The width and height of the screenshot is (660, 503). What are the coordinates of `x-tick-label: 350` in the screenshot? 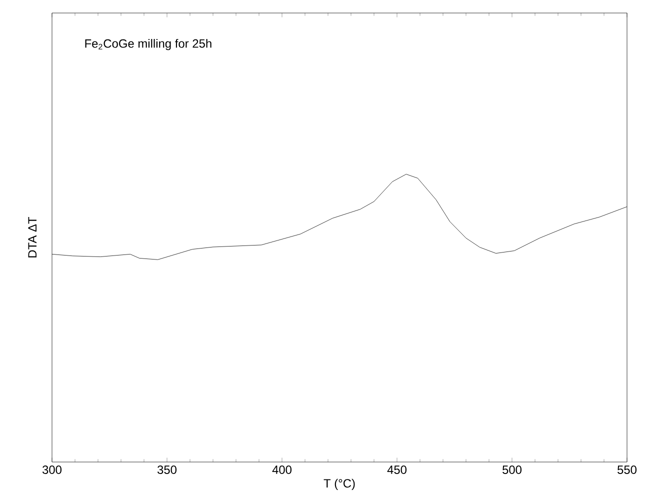 It's located at (167, 470).